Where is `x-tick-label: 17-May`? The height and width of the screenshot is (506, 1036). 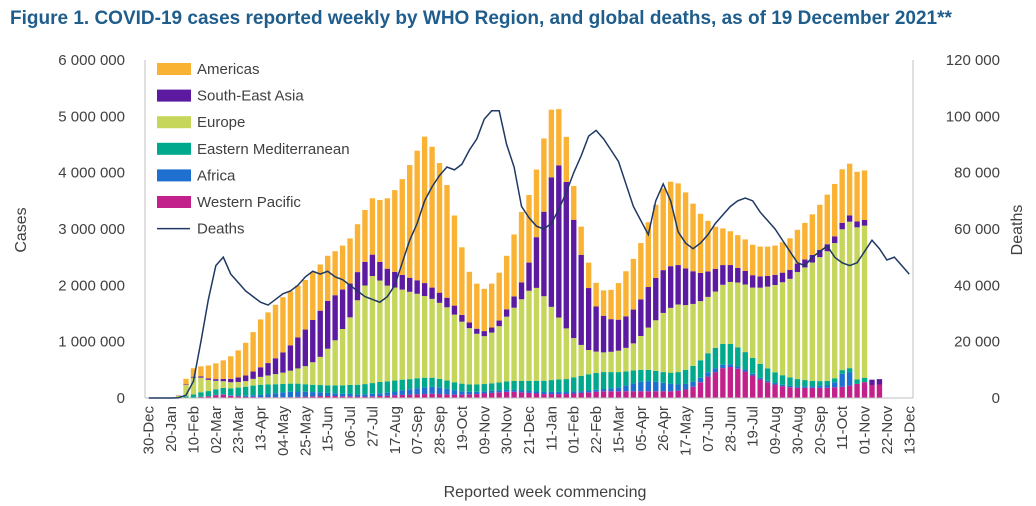
x-tick-label: 17-May is located at coordinates (686, 431).